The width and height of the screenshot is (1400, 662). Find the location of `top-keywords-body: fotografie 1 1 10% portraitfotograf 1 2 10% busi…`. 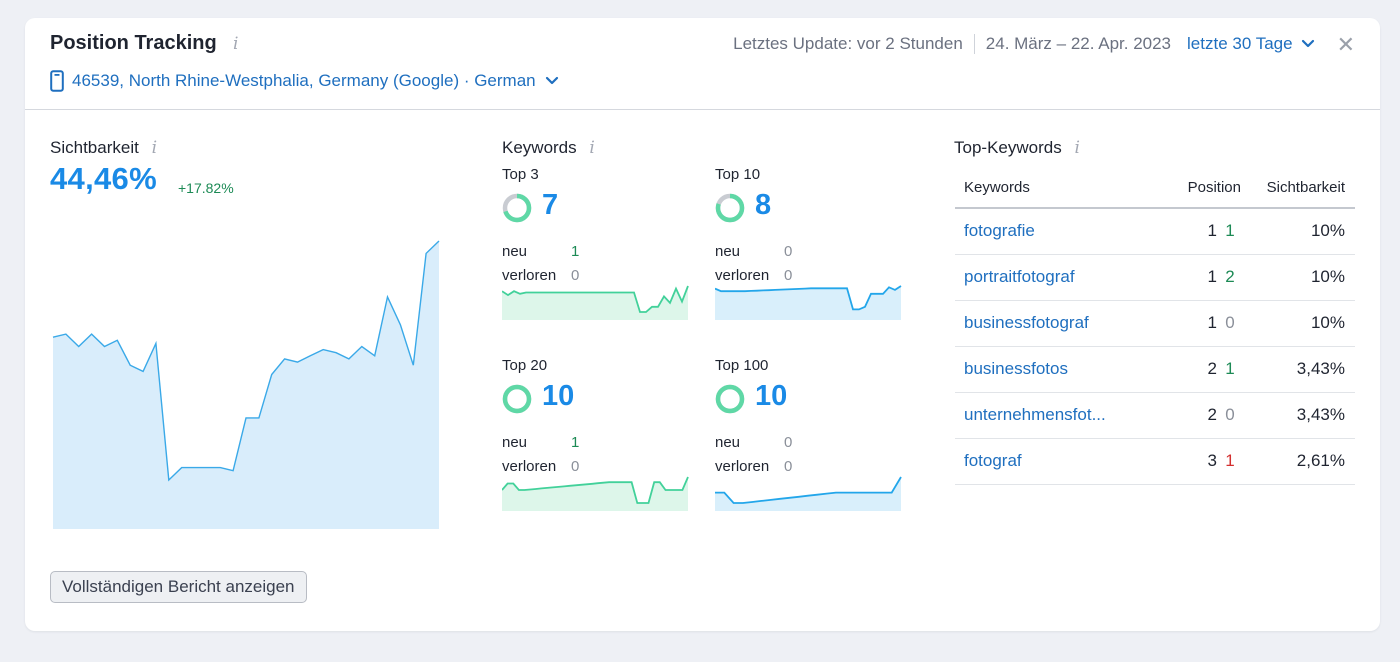

top-keywords-body: fotografie 1 1 10% portraitfotograf 1 2 10% busi… is located at coordinates (1155, 346).